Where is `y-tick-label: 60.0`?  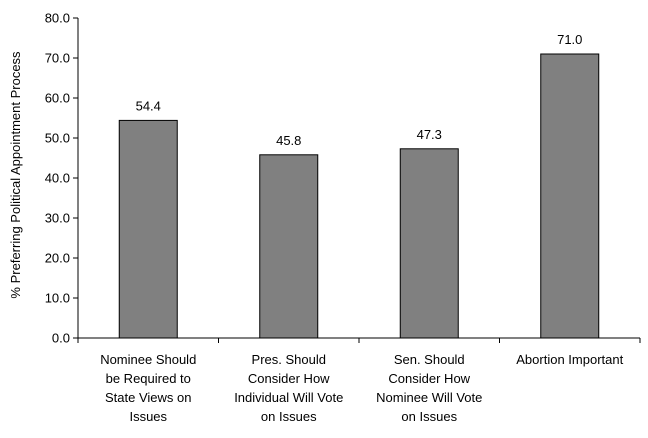 y-tick-label: 60.0 is located at coordinates (57, 98).